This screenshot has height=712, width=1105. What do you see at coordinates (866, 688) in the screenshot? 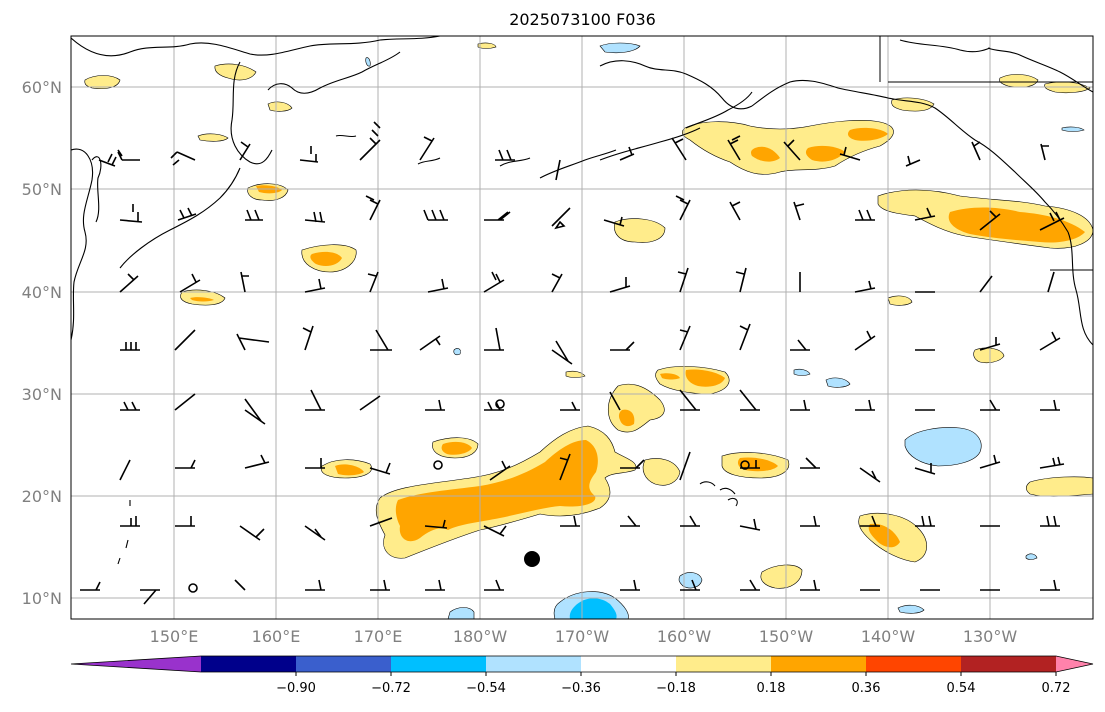
I see `colorbar-tick-label: 0.36` at bounding box center [866, 688].